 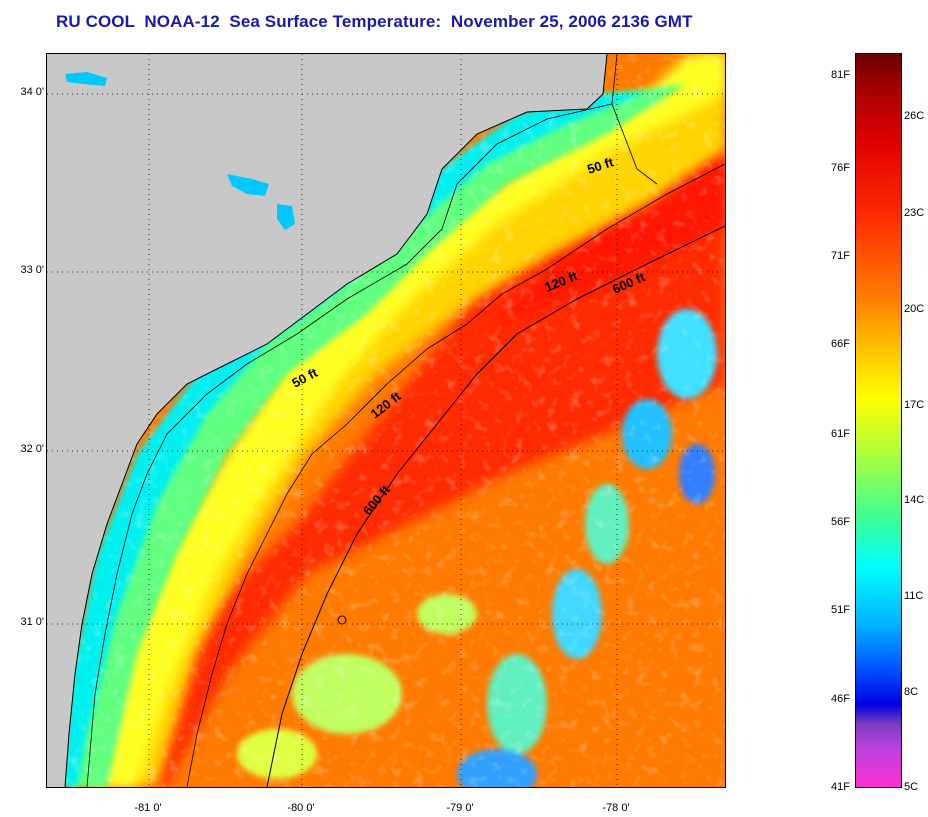 What do you see at coordinates (840, 522) in the screenshot?
I see `colorbar-f-label: 56F` at bounding box center [840, 522].